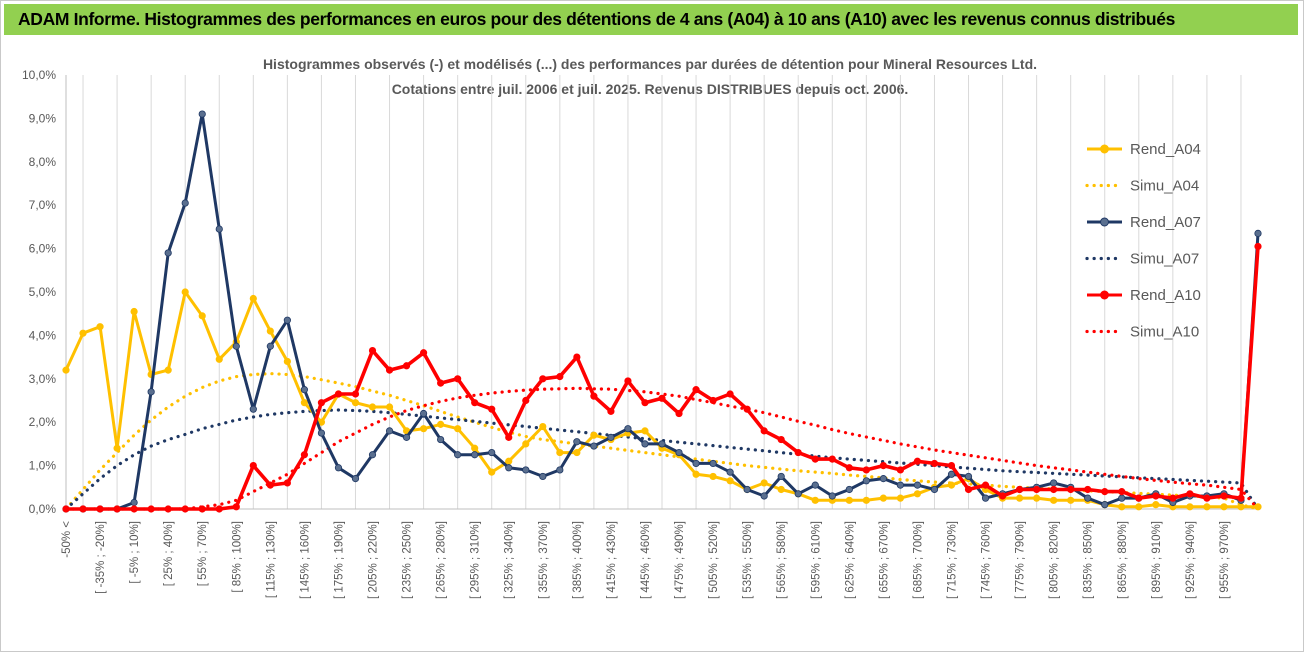 The height and width of the screenshot is (652, 1304). What do you see at coordinates (43, 162) in the screenshot?
I see `y-tick-label: 8,0%` at bounding box center [43, 162].